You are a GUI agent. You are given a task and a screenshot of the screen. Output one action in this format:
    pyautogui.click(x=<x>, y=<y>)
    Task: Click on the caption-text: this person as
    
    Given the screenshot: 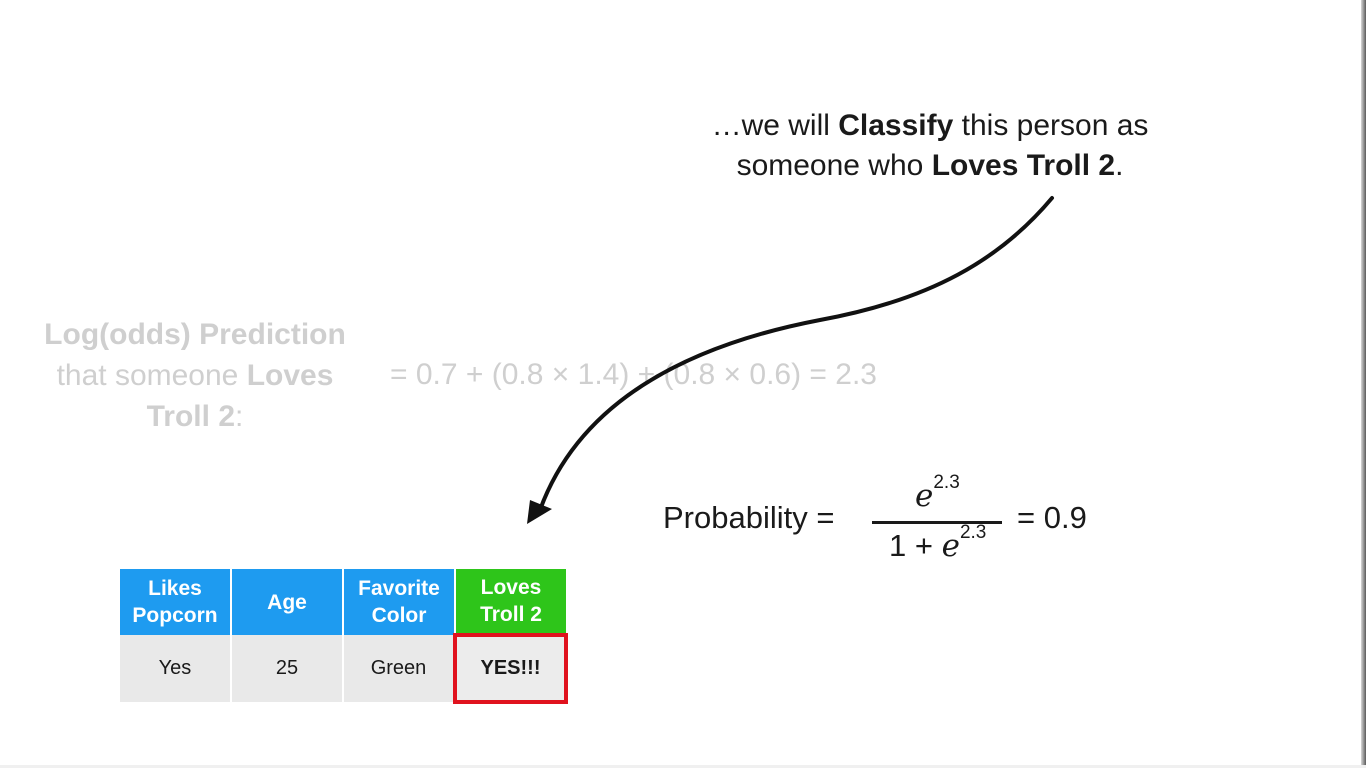 What is the action you would take?
    pyautogui.click(x=1051, y=125)
    